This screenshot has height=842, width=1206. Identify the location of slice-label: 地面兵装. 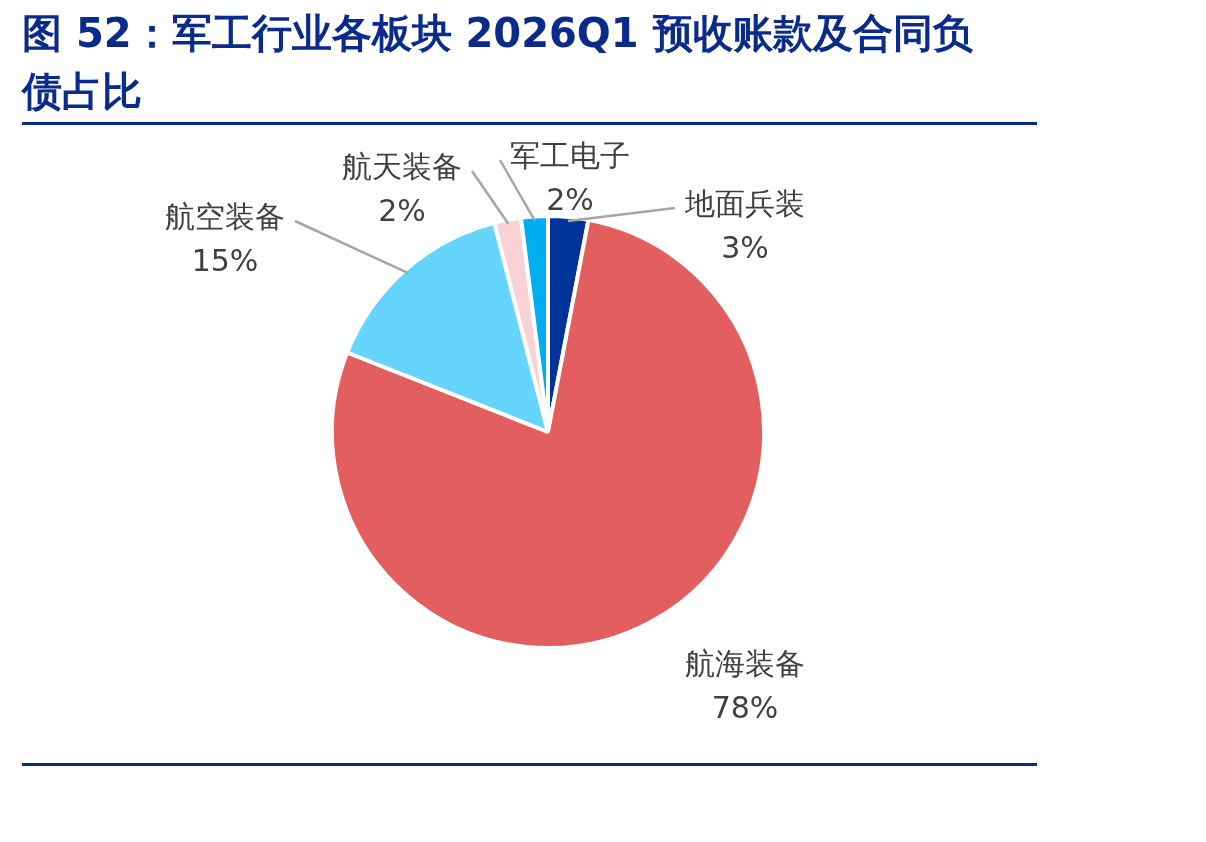
(744, 203).